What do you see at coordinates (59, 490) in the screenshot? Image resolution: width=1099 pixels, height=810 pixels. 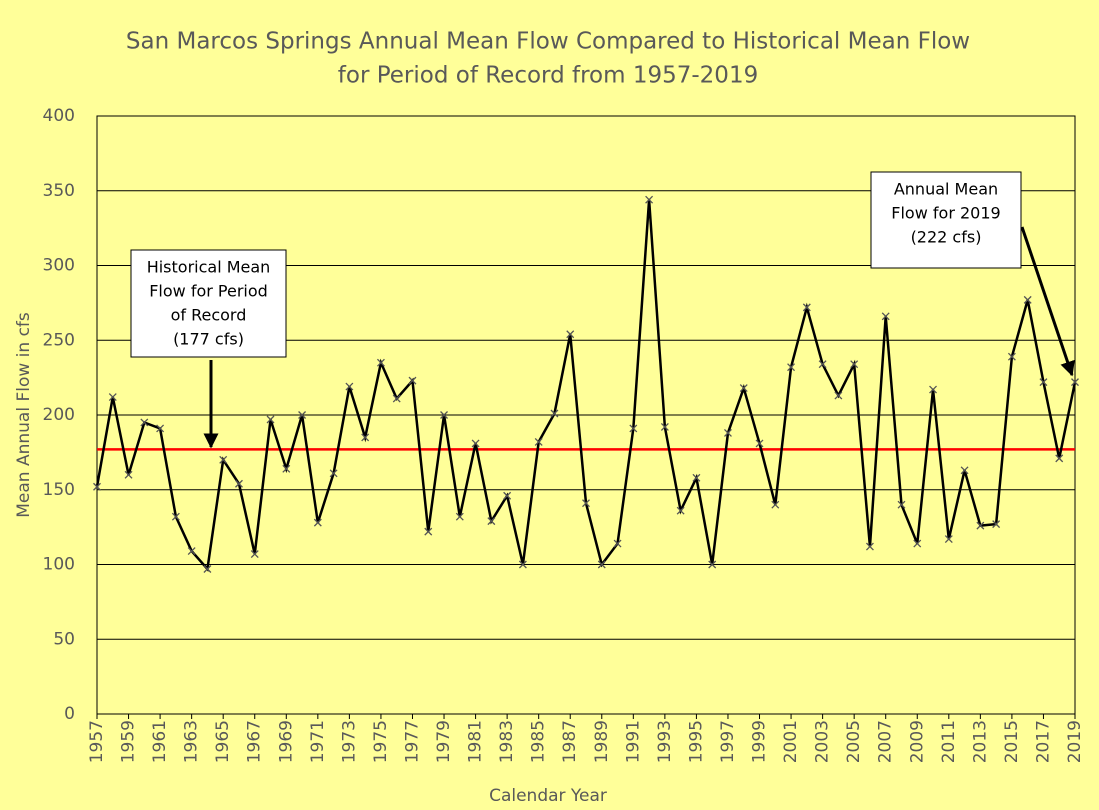 I see `y-tick-label: 150` at bounding box center [59, 490].